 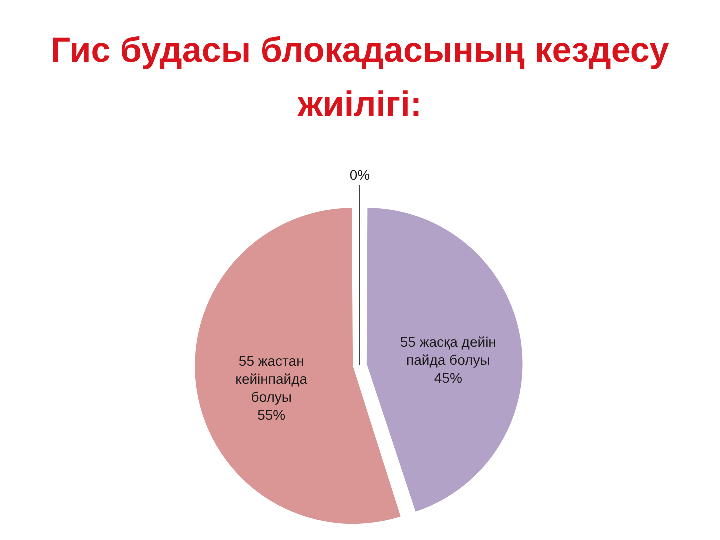 I want to click on data-label: 45%, so click(x=448, y=378).